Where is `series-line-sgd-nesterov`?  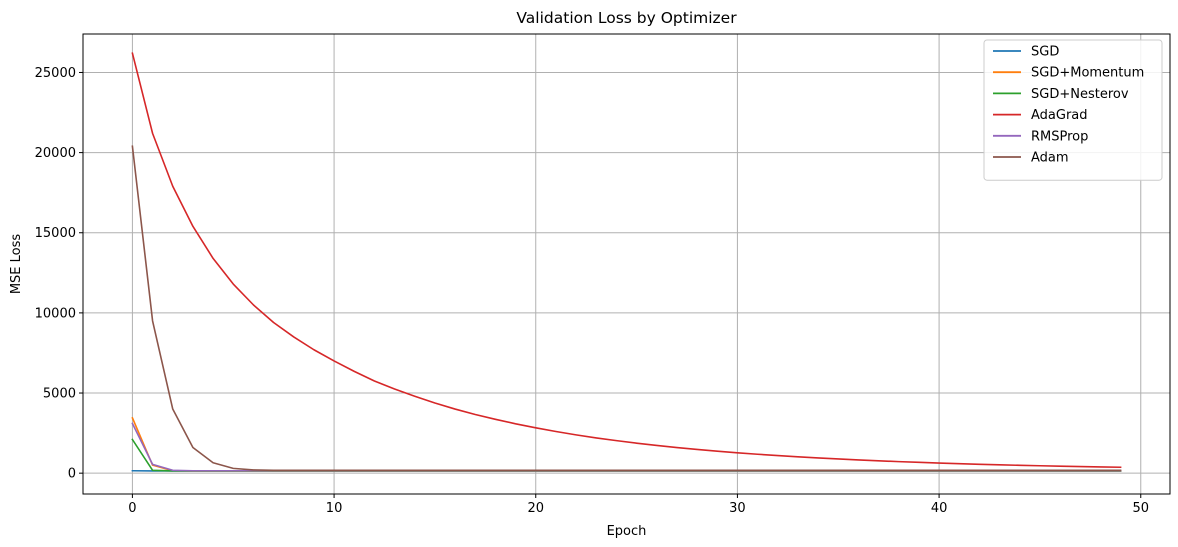 series-line-sgd-nesterov is located at coordinates (626, 455).